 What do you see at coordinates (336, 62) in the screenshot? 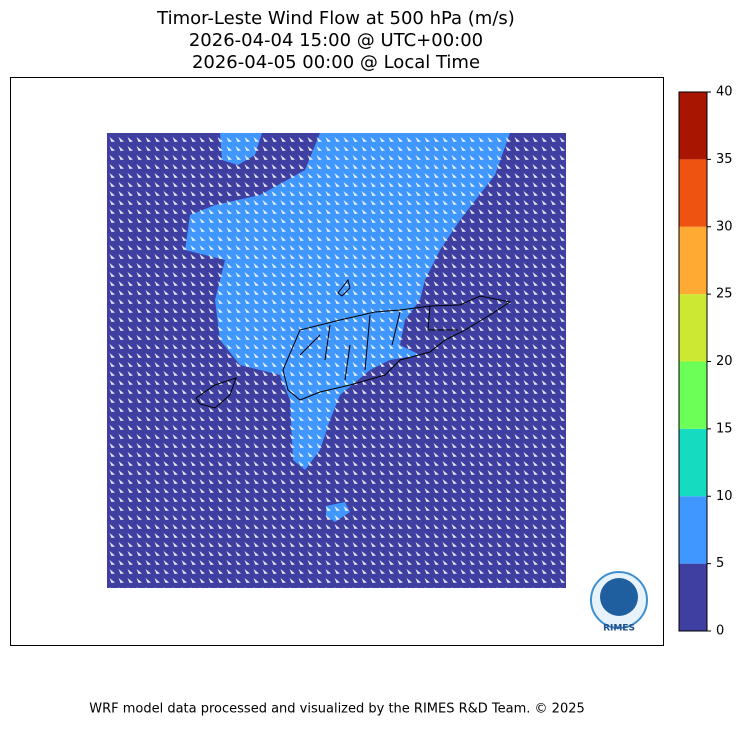
I see `title: 2026-04-05 00:00 @ Local Time` at bounding box center [336, 62].